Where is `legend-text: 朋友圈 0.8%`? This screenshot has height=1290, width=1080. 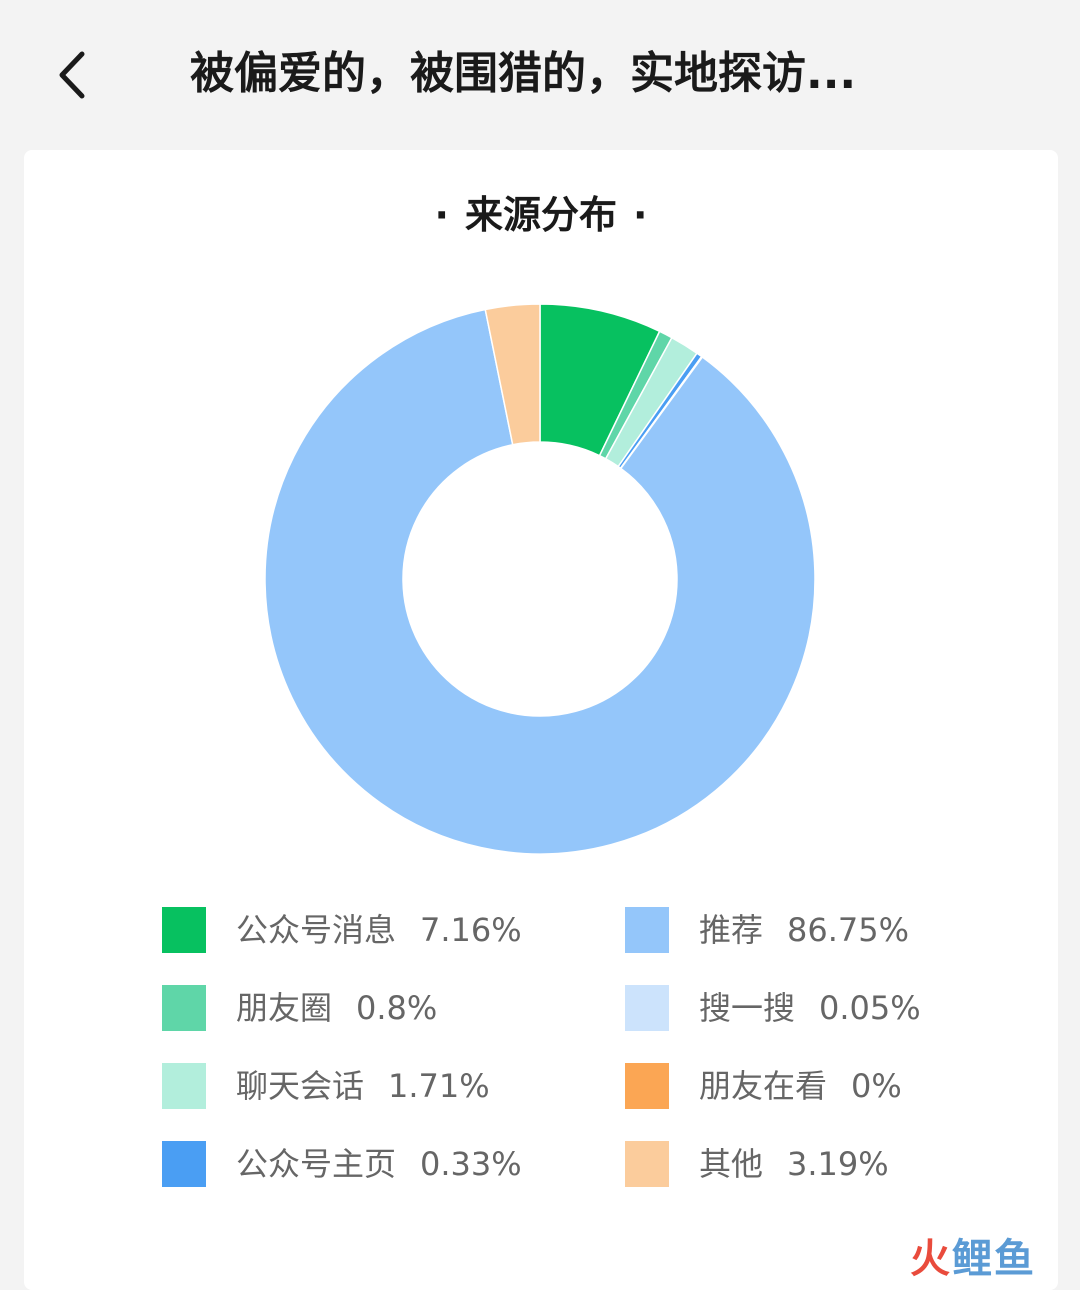 legend-text: 朋友圈 0.8% is located at coordinates (336, 1008).